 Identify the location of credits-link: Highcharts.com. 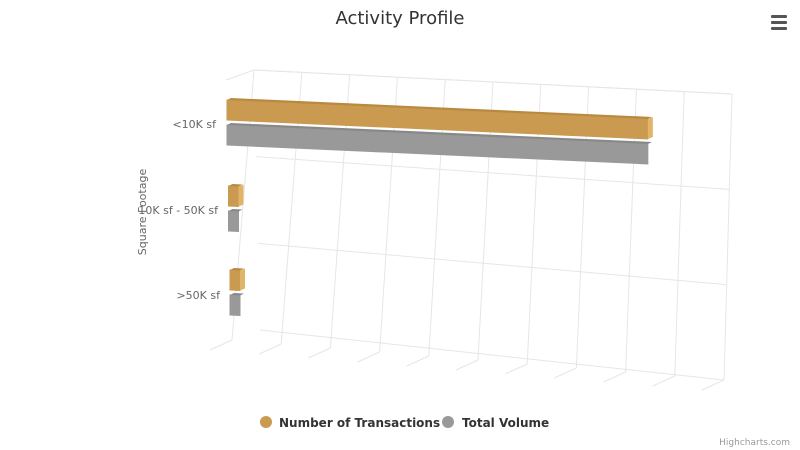
(754, 443).